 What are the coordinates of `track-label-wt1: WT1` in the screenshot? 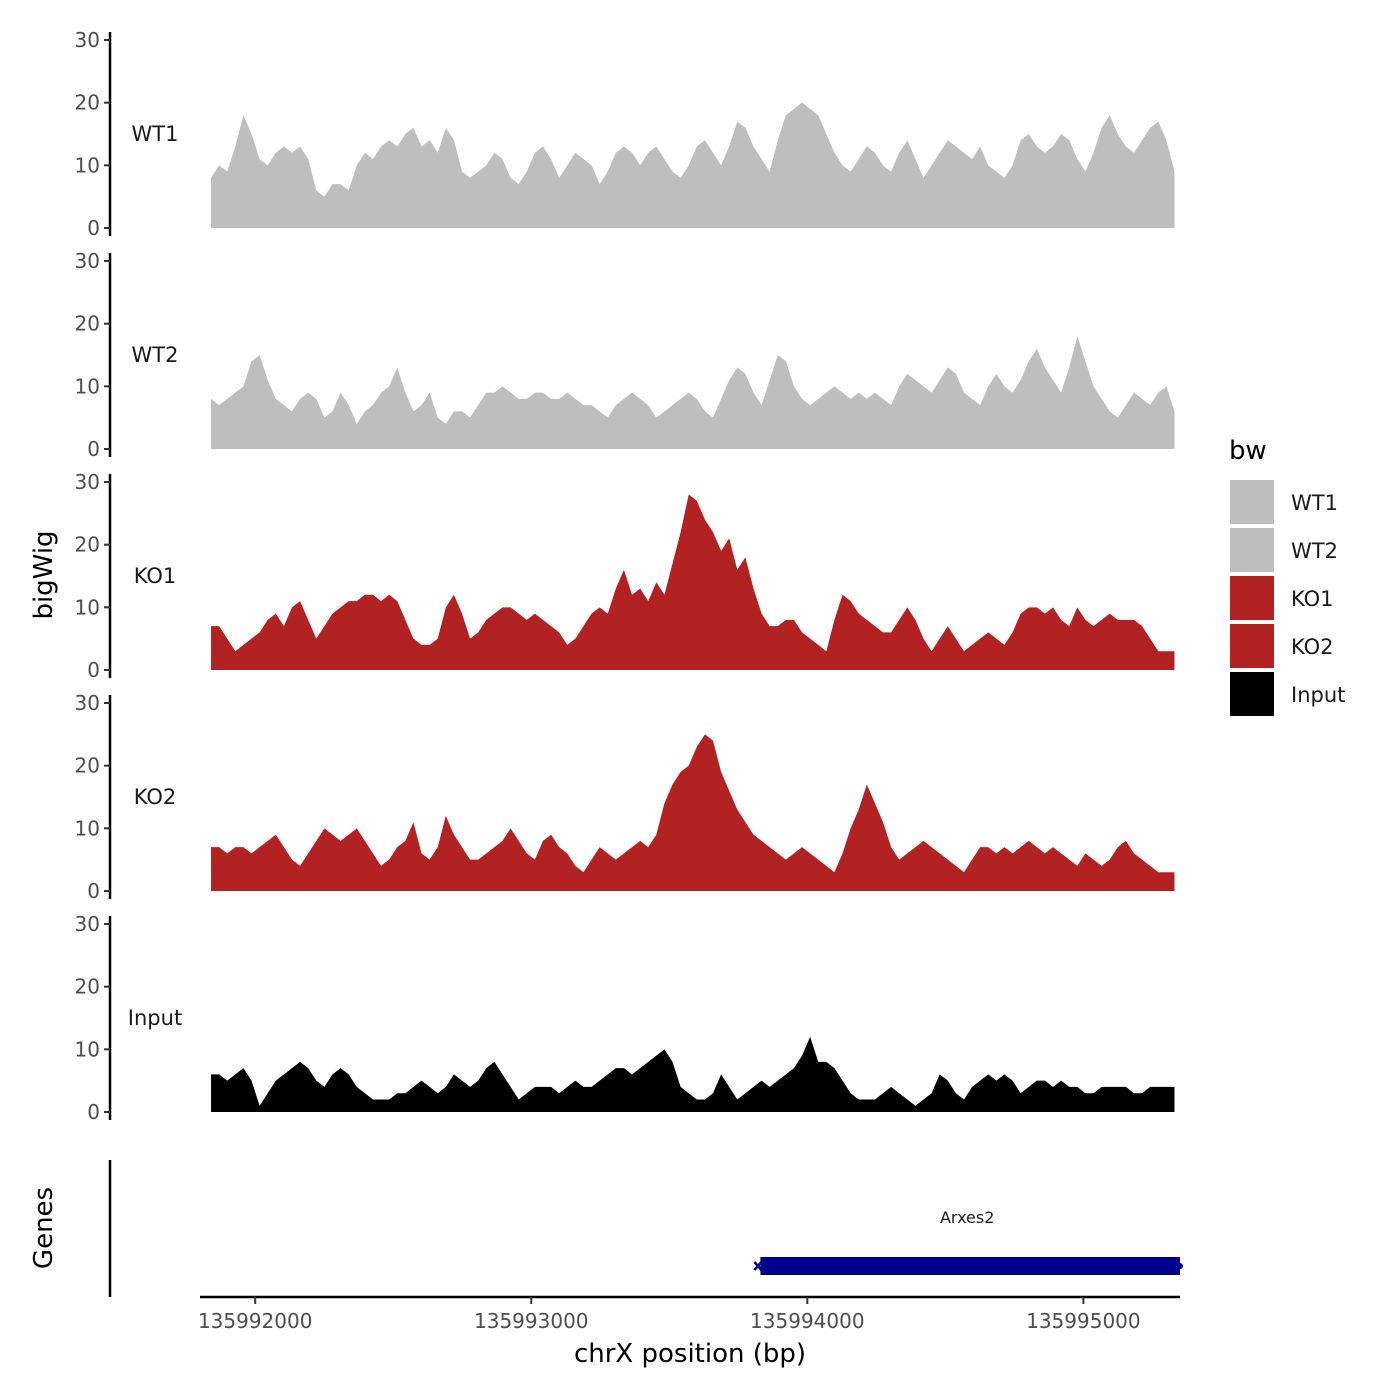 It's located at (155, 134).